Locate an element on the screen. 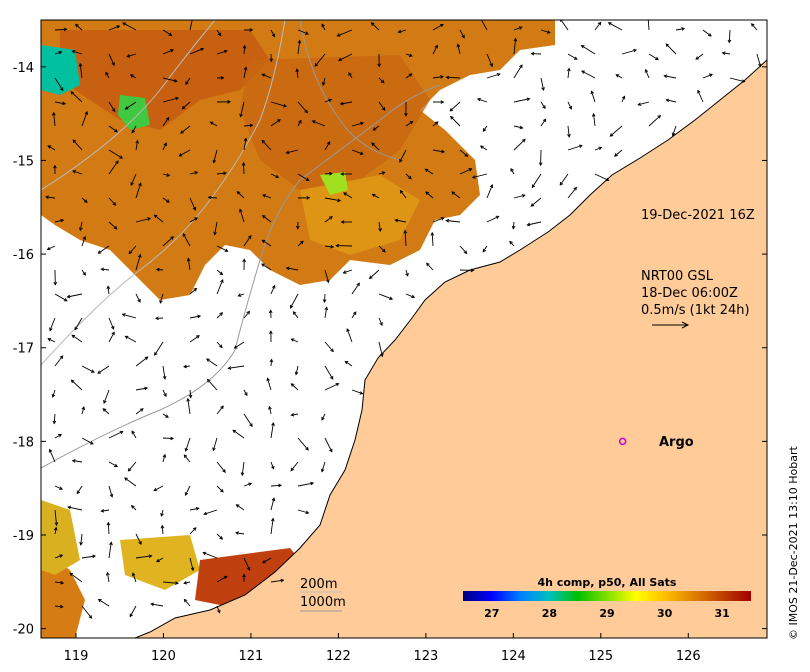 The height and width of the screenshot is (672, 810). y-tick-label: -15 is located at coordinates (23, 161).